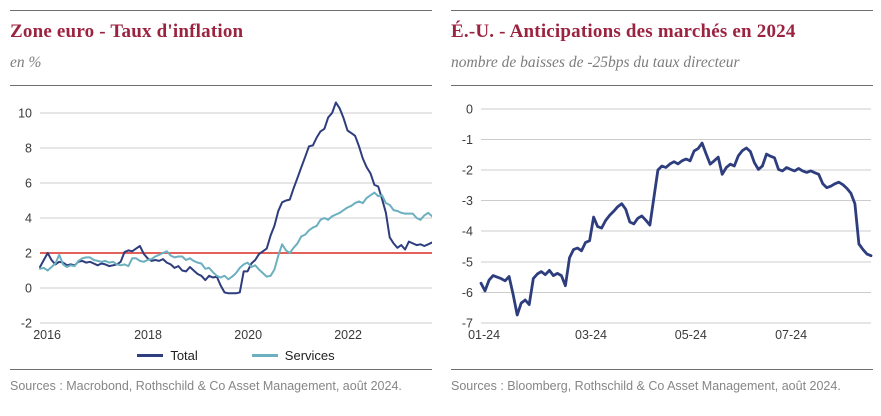 The image size is (881, 416). Describe the element at coordinates (484, 335) in the screenshot. I see `x-tick-label: 01-24` at that location.